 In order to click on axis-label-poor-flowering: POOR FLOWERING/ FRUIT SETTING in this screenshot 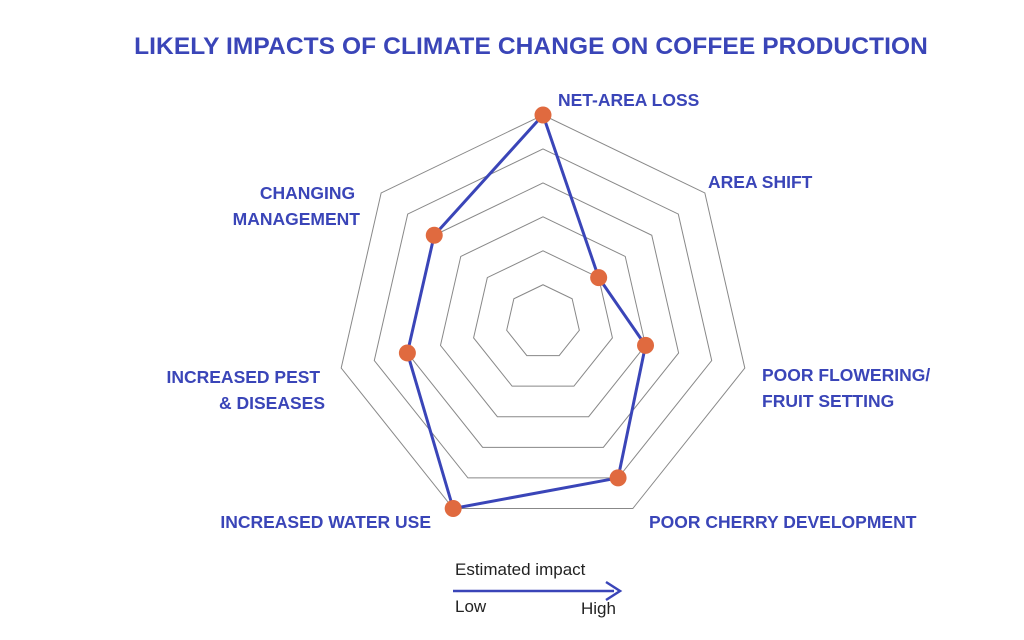, I will do `click(848, 388)`.